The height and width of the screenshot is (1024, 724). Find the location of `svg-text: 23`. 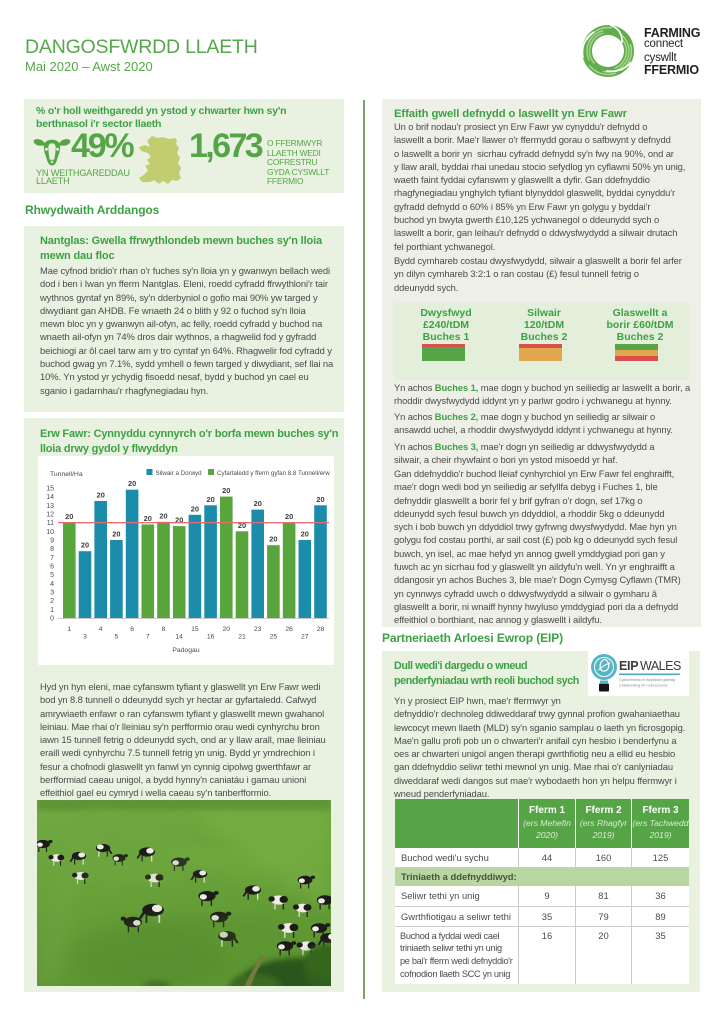

svg-text: 23 is located at coordinates (258, 629).